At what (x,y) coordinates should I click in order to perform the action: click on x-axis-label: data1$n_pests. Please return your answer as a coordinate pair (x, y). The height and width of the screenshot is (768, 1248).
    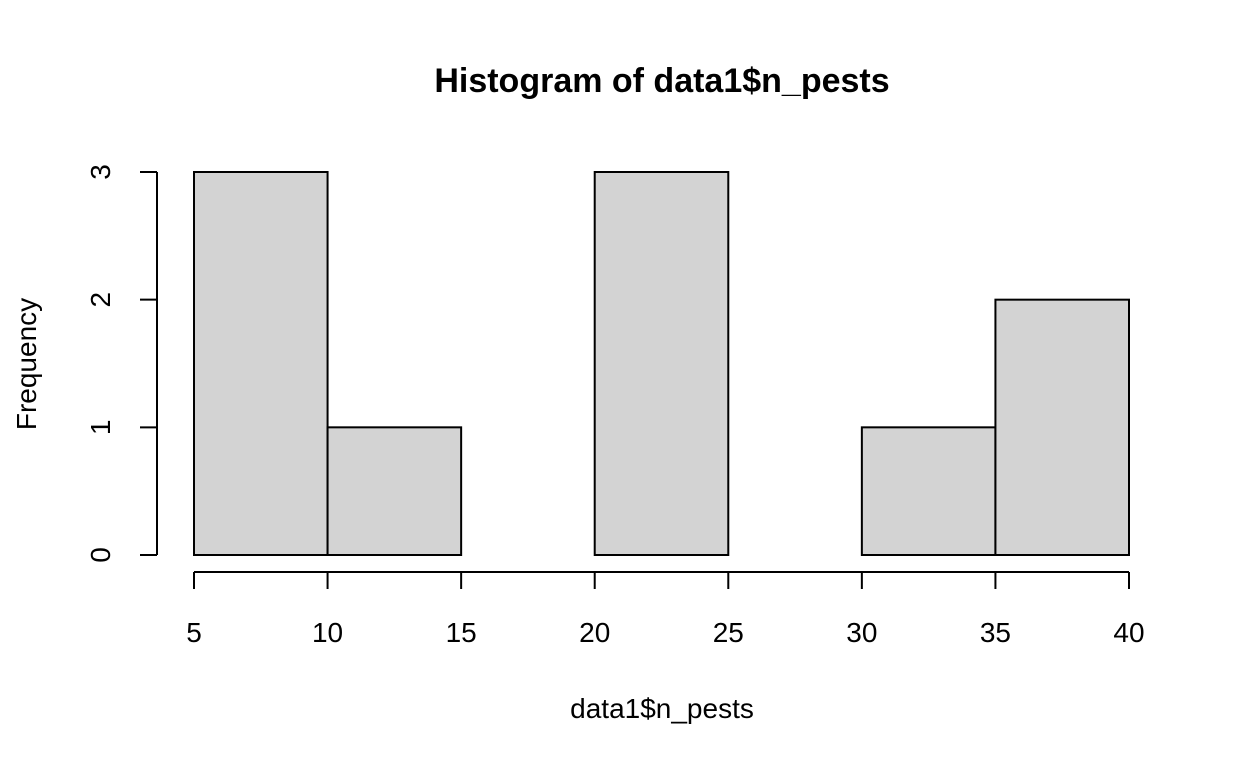
    Looking at the image, I should click on (662, 708).